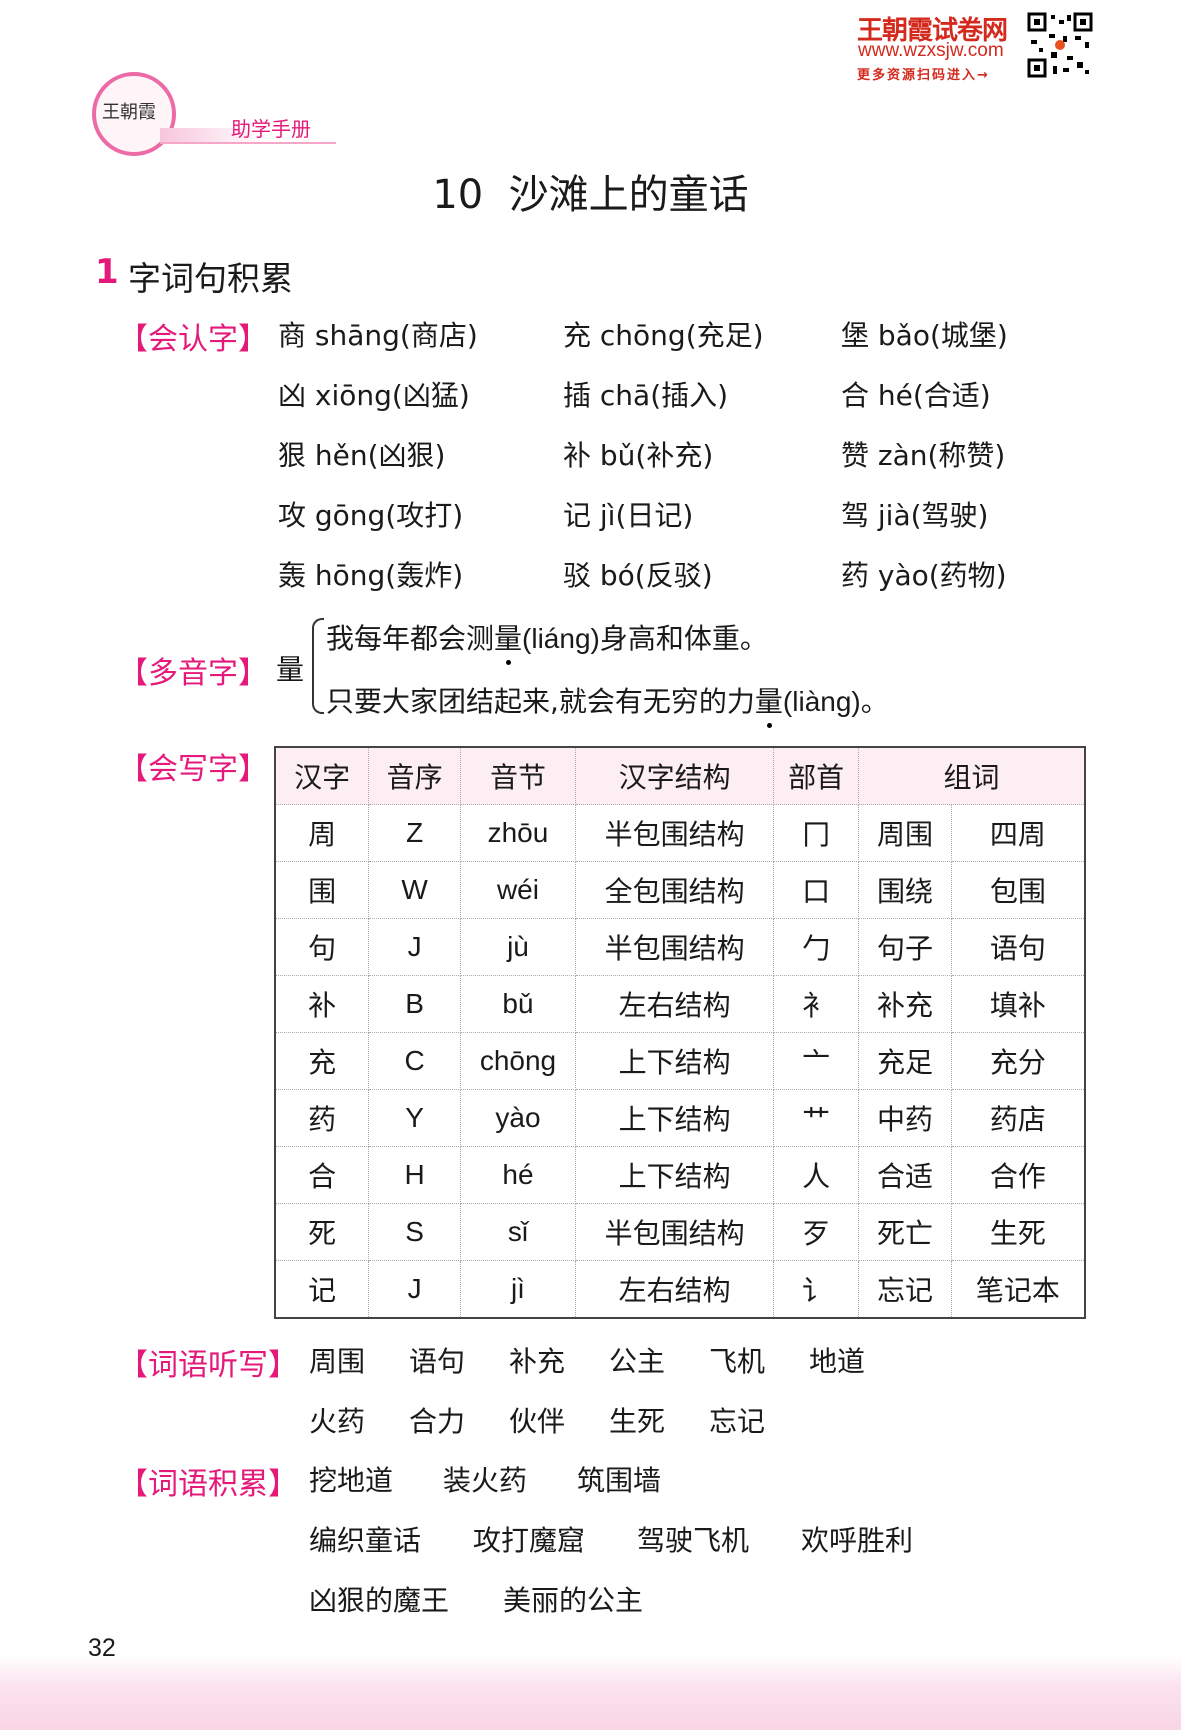  I want to click on page-title: 10 沙滩上的童话, so click(590, 195).